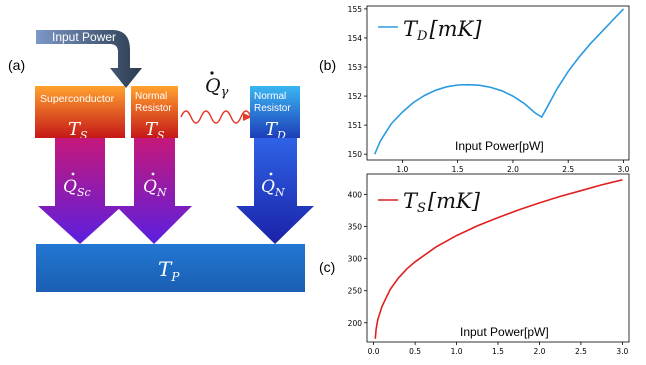  Describe the element at coordinates (355, 67) in the screenshot. I see `chart-b-ytick-label-3: 153` at that location.